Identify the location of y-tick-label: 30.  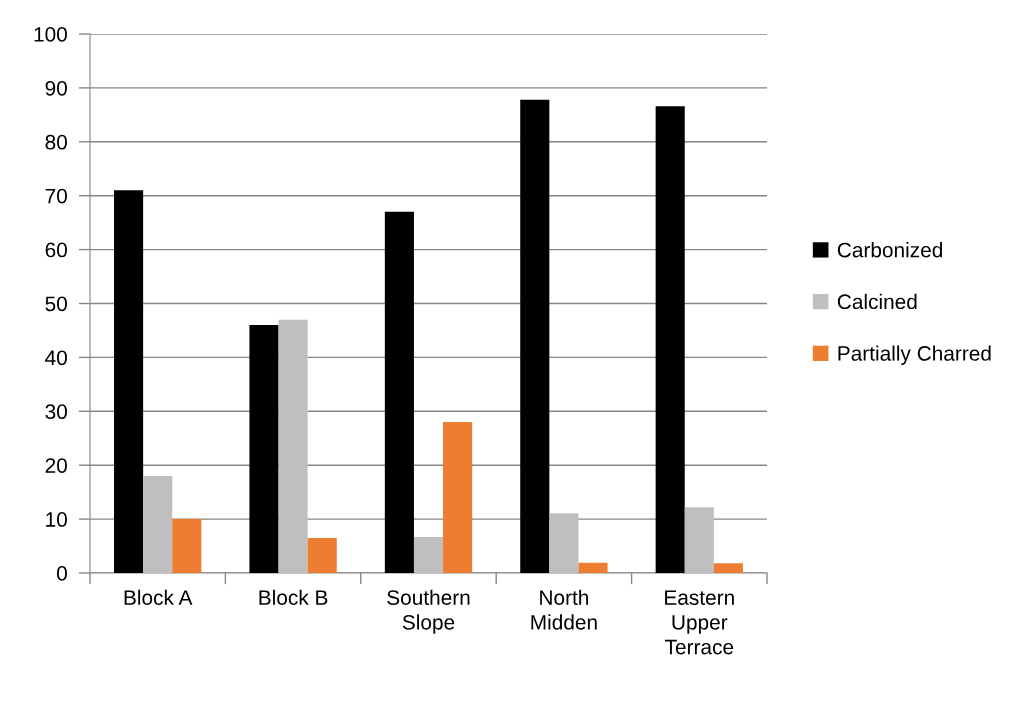
(56, 412).